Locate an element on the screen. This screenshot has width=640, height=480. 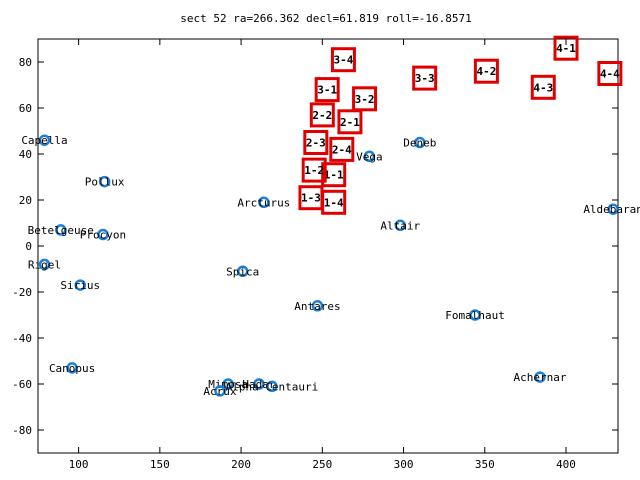
x-tick-label: 200 is located at coordinates (241, 464).